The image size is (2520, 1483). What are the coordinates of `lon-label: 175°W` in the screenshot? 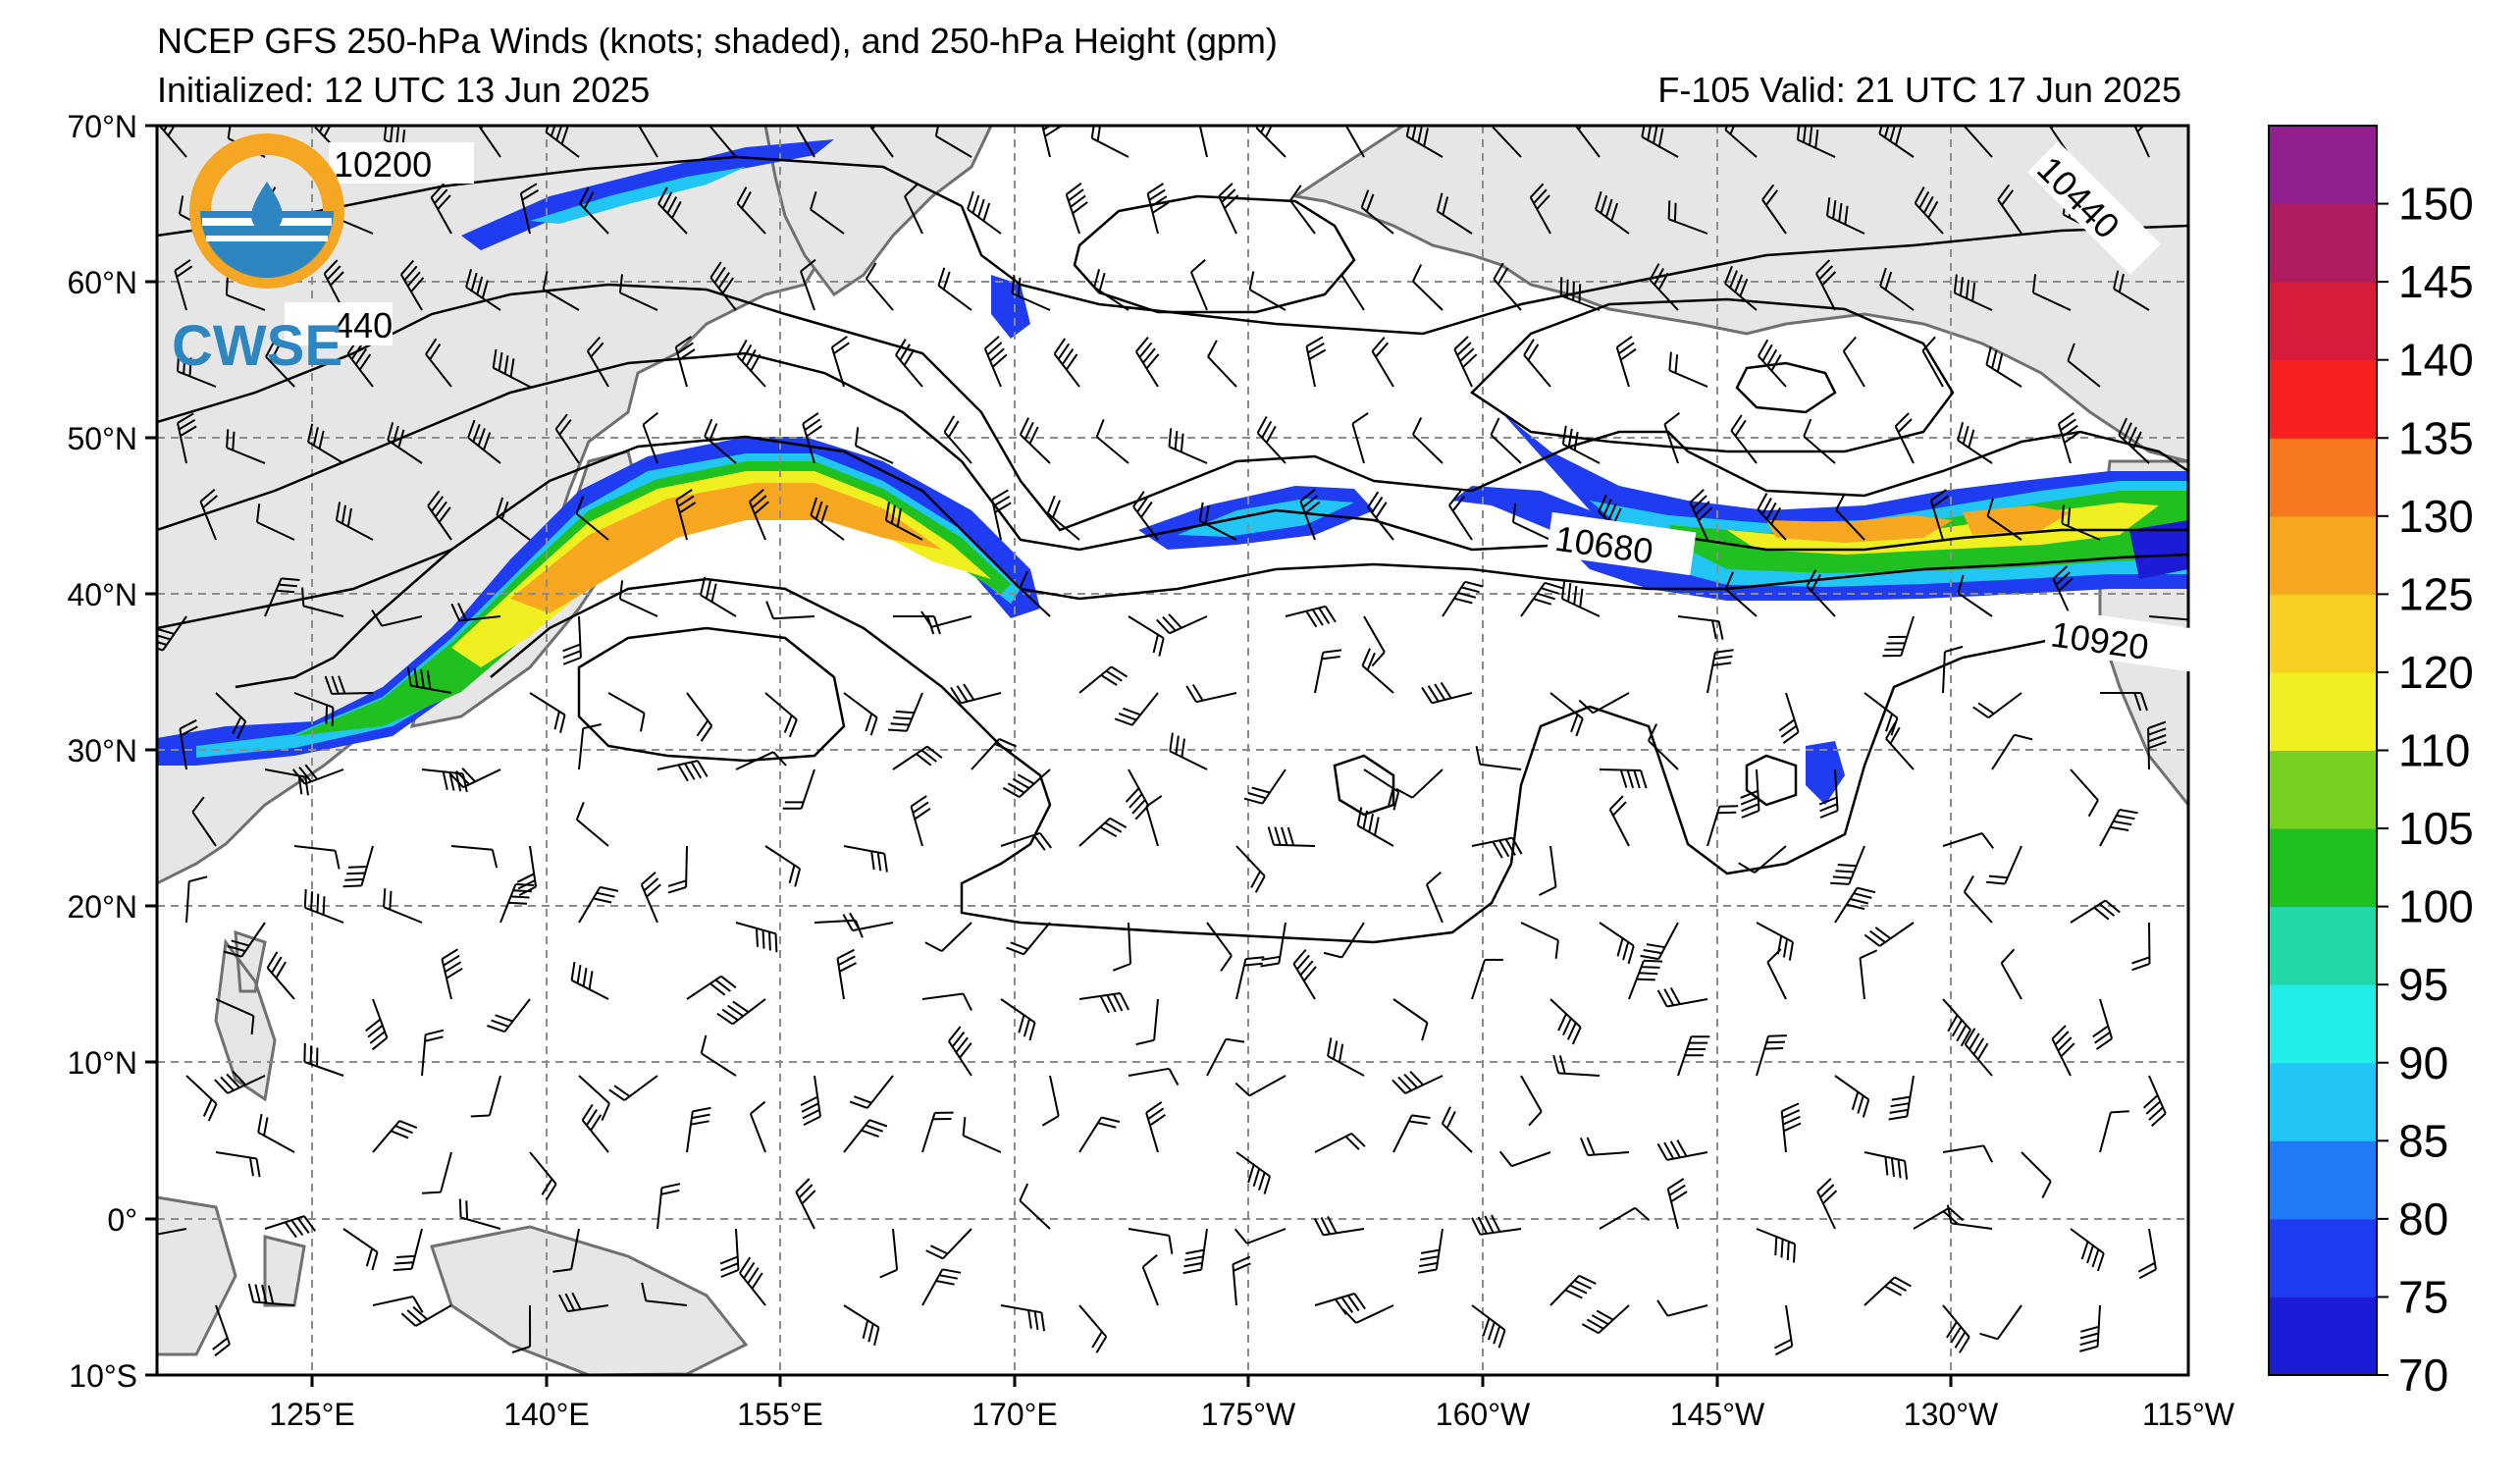 It's located at (1248, 1415).